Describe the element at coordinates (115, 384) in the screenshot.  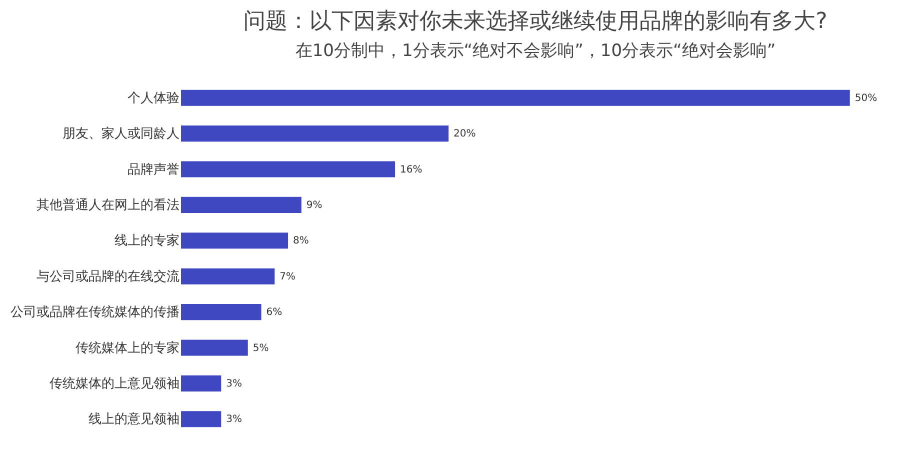
I see `y-tick-label: 传统媒体的上意见领袖` at that location.